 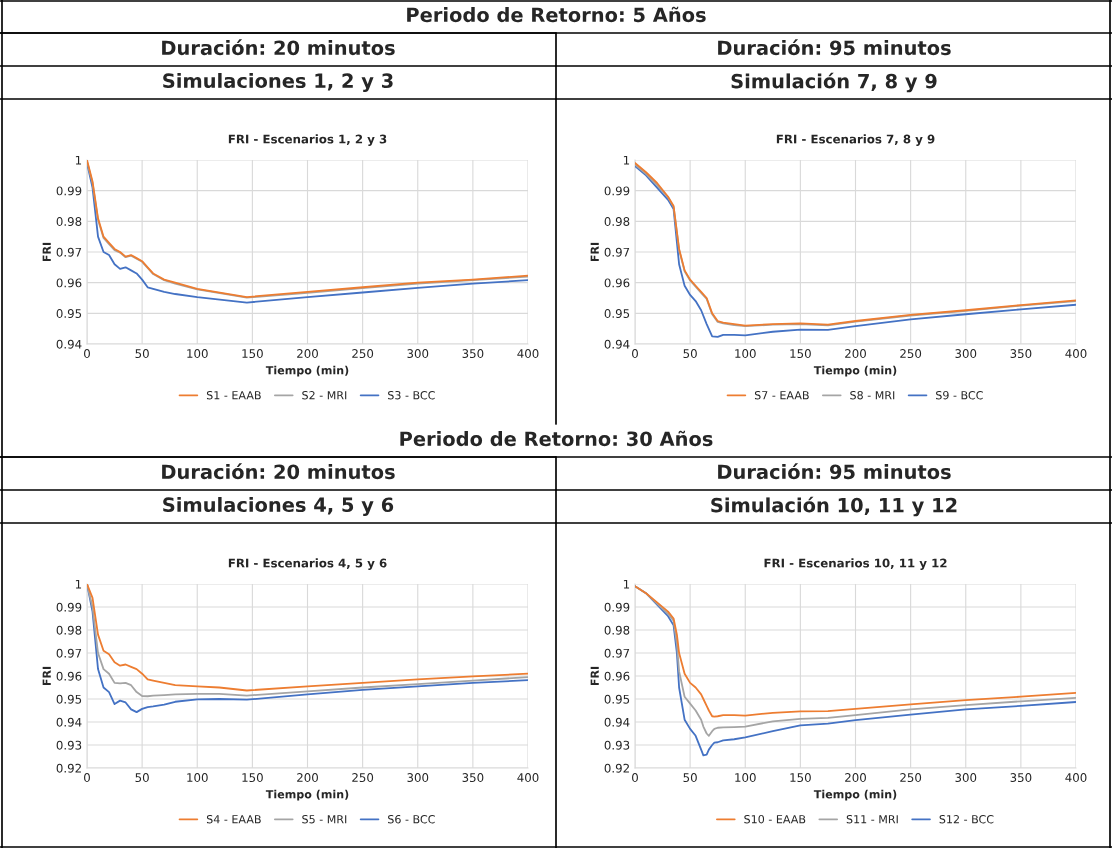 What do you see at coordinates (959, 395) in the screenshot?
I see `legend-label: S9 - BCC` at bounding box center [959, 395].